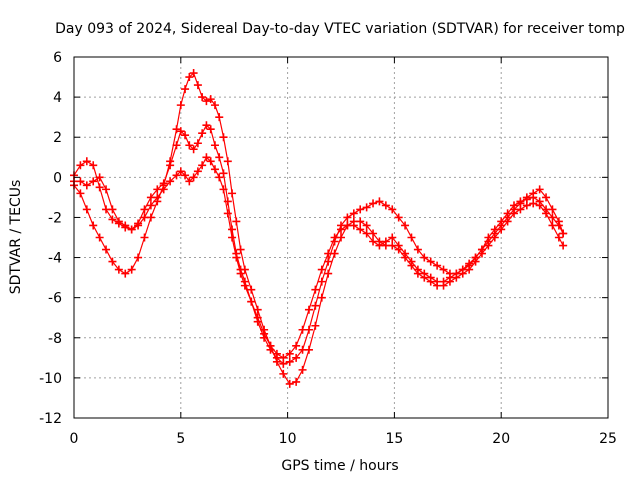 This screenshot has height=480, width=640. I want to click on y-tick-label: 4, so click(57, 98).